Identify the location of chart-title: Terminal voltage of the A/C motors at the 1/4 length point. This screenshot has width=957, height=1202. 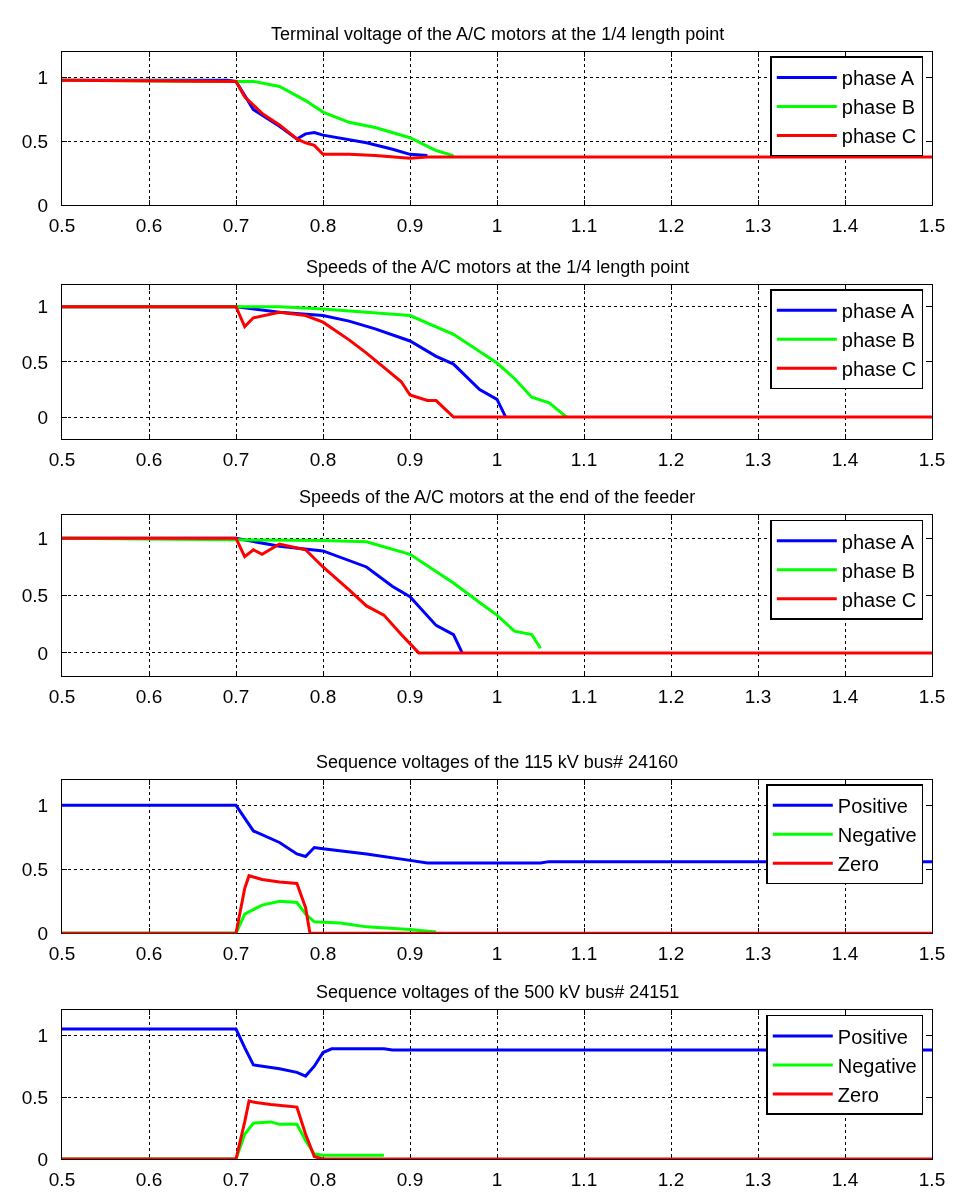
(498, 34).